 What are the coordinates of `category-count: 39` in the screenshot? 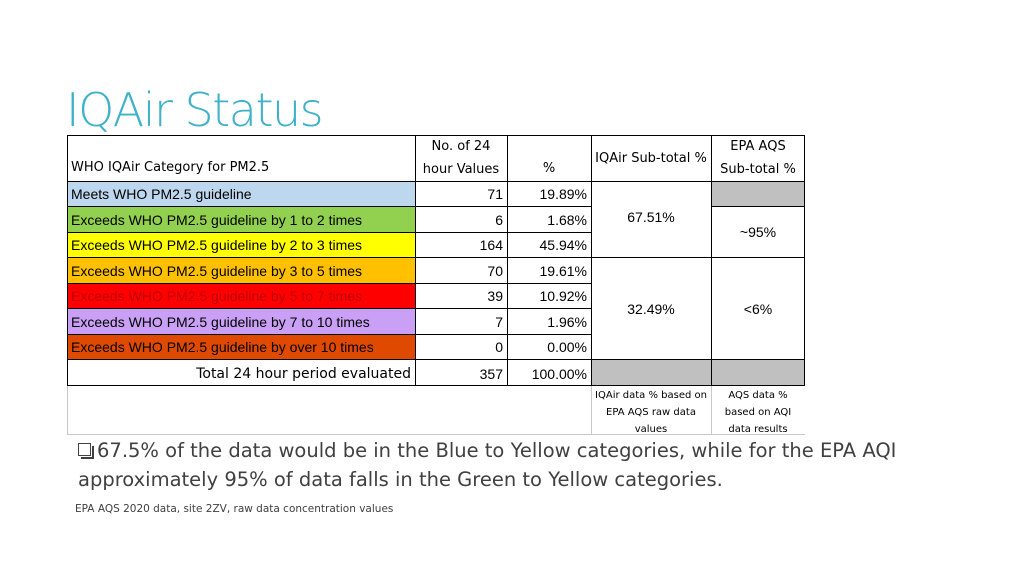 It's located at (495, 296).